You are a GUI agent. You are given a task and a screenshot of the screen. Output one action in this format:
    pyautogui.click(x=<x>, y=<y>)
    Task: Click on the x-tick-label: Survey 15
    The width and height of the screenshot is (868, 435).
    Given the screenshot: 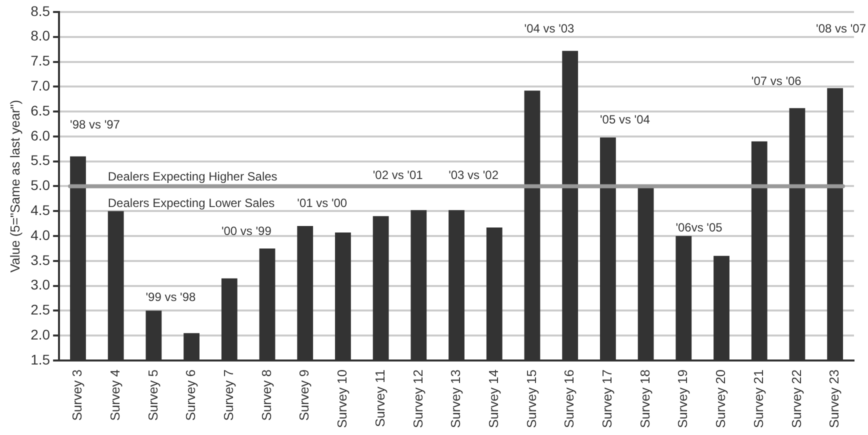 What is the action you would take?
    pyautogui.click(x=531, y=398)
    